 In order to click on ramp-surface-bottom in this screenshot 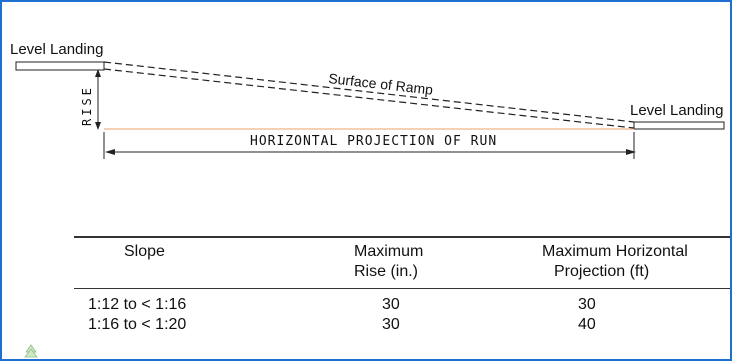, I will do `click(369, 98)`.